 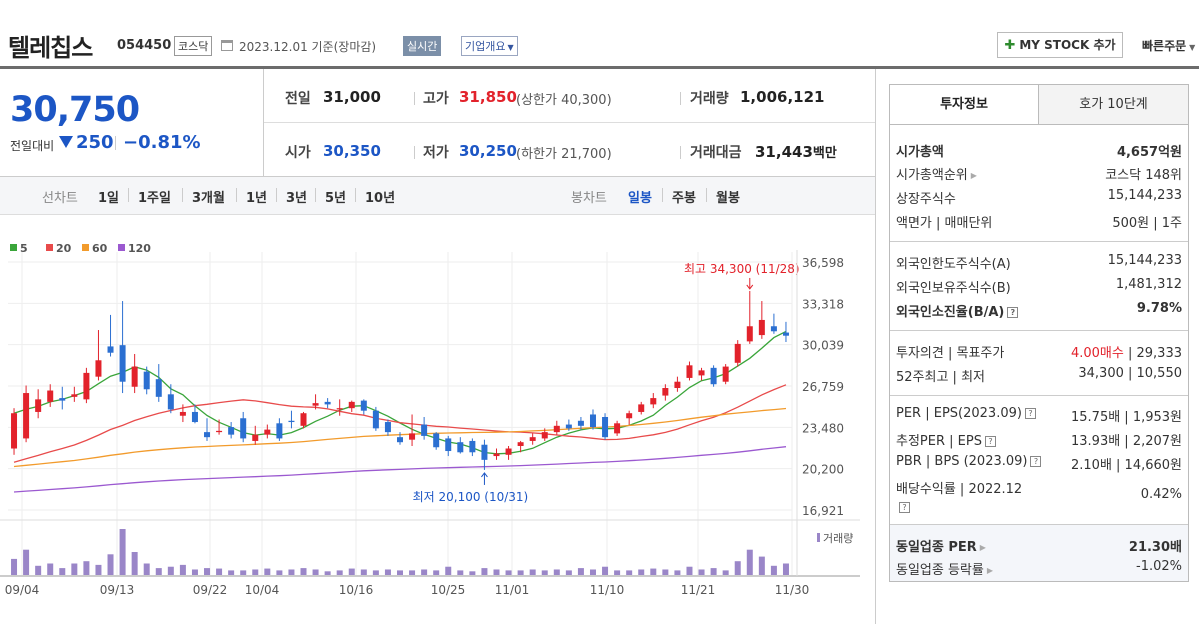 I want to click on period-monthly: 월봉, so click(x=728, y=198).